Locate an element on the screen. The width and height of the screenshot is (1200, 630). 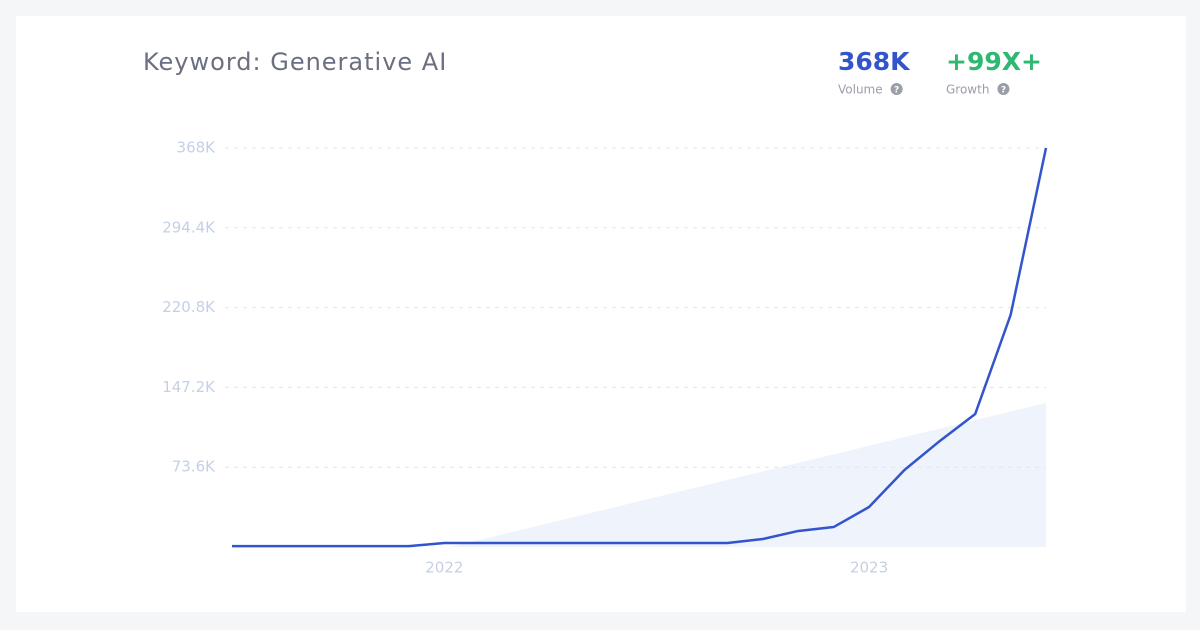
chart-title: Keyword: Generative AI is located at coordinates (295, 62).